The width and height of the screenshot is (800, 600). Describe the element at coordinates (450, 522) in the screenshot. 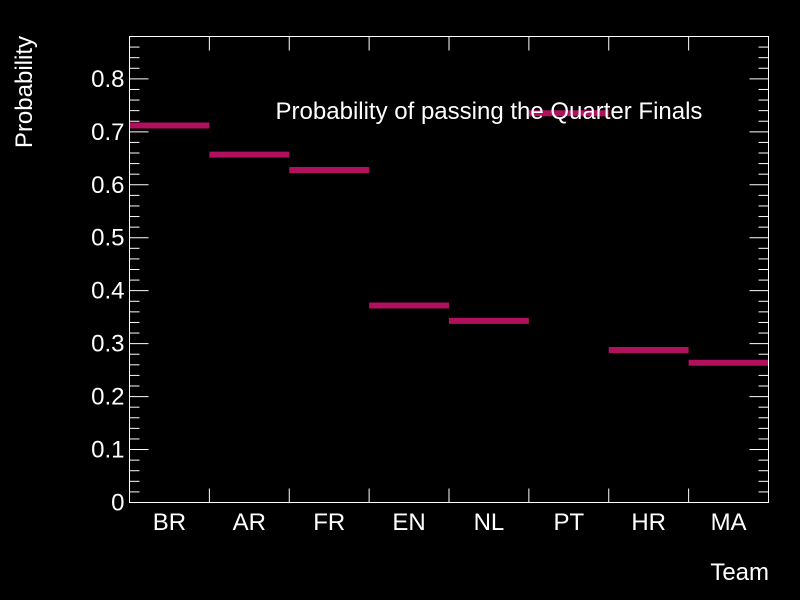

I see `x-tick-labels: BR AR FR EN NL PT HR MA` at that location.